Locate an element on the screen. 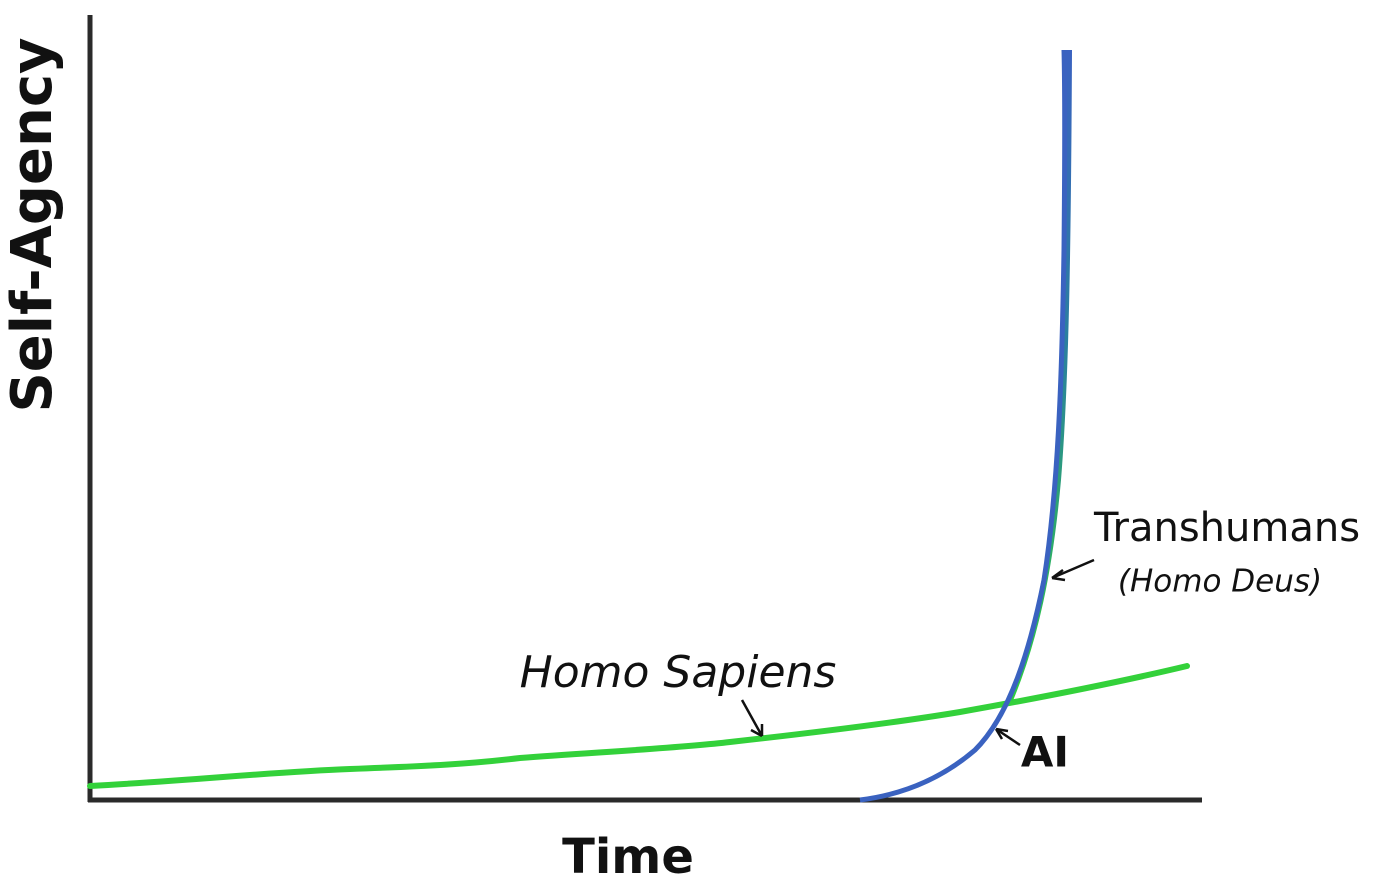  annotation-arrows is located at coordinates (917, 652).